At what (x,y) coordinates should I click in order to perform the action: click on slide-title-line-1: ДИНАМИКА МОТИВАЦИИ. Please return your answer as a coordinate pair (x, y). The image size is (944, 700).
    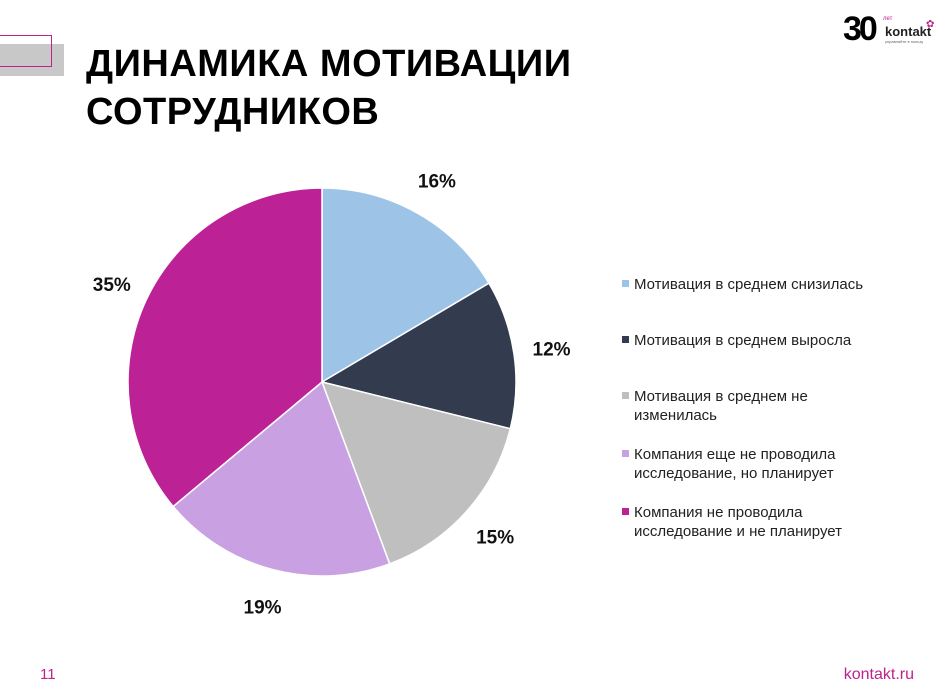
    Looking at the image, I should click on (329, 64).